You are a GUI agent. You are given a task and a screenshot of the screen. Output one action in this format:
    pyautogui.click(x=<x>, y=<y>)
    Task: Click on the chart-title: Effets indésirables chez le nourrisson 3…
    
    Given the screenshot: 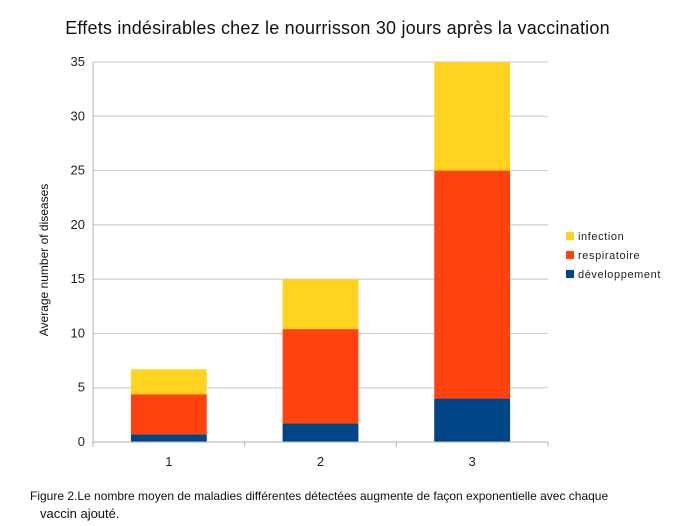 What is the action you would take?
    pyautogui.click(x=337, y=28)
    